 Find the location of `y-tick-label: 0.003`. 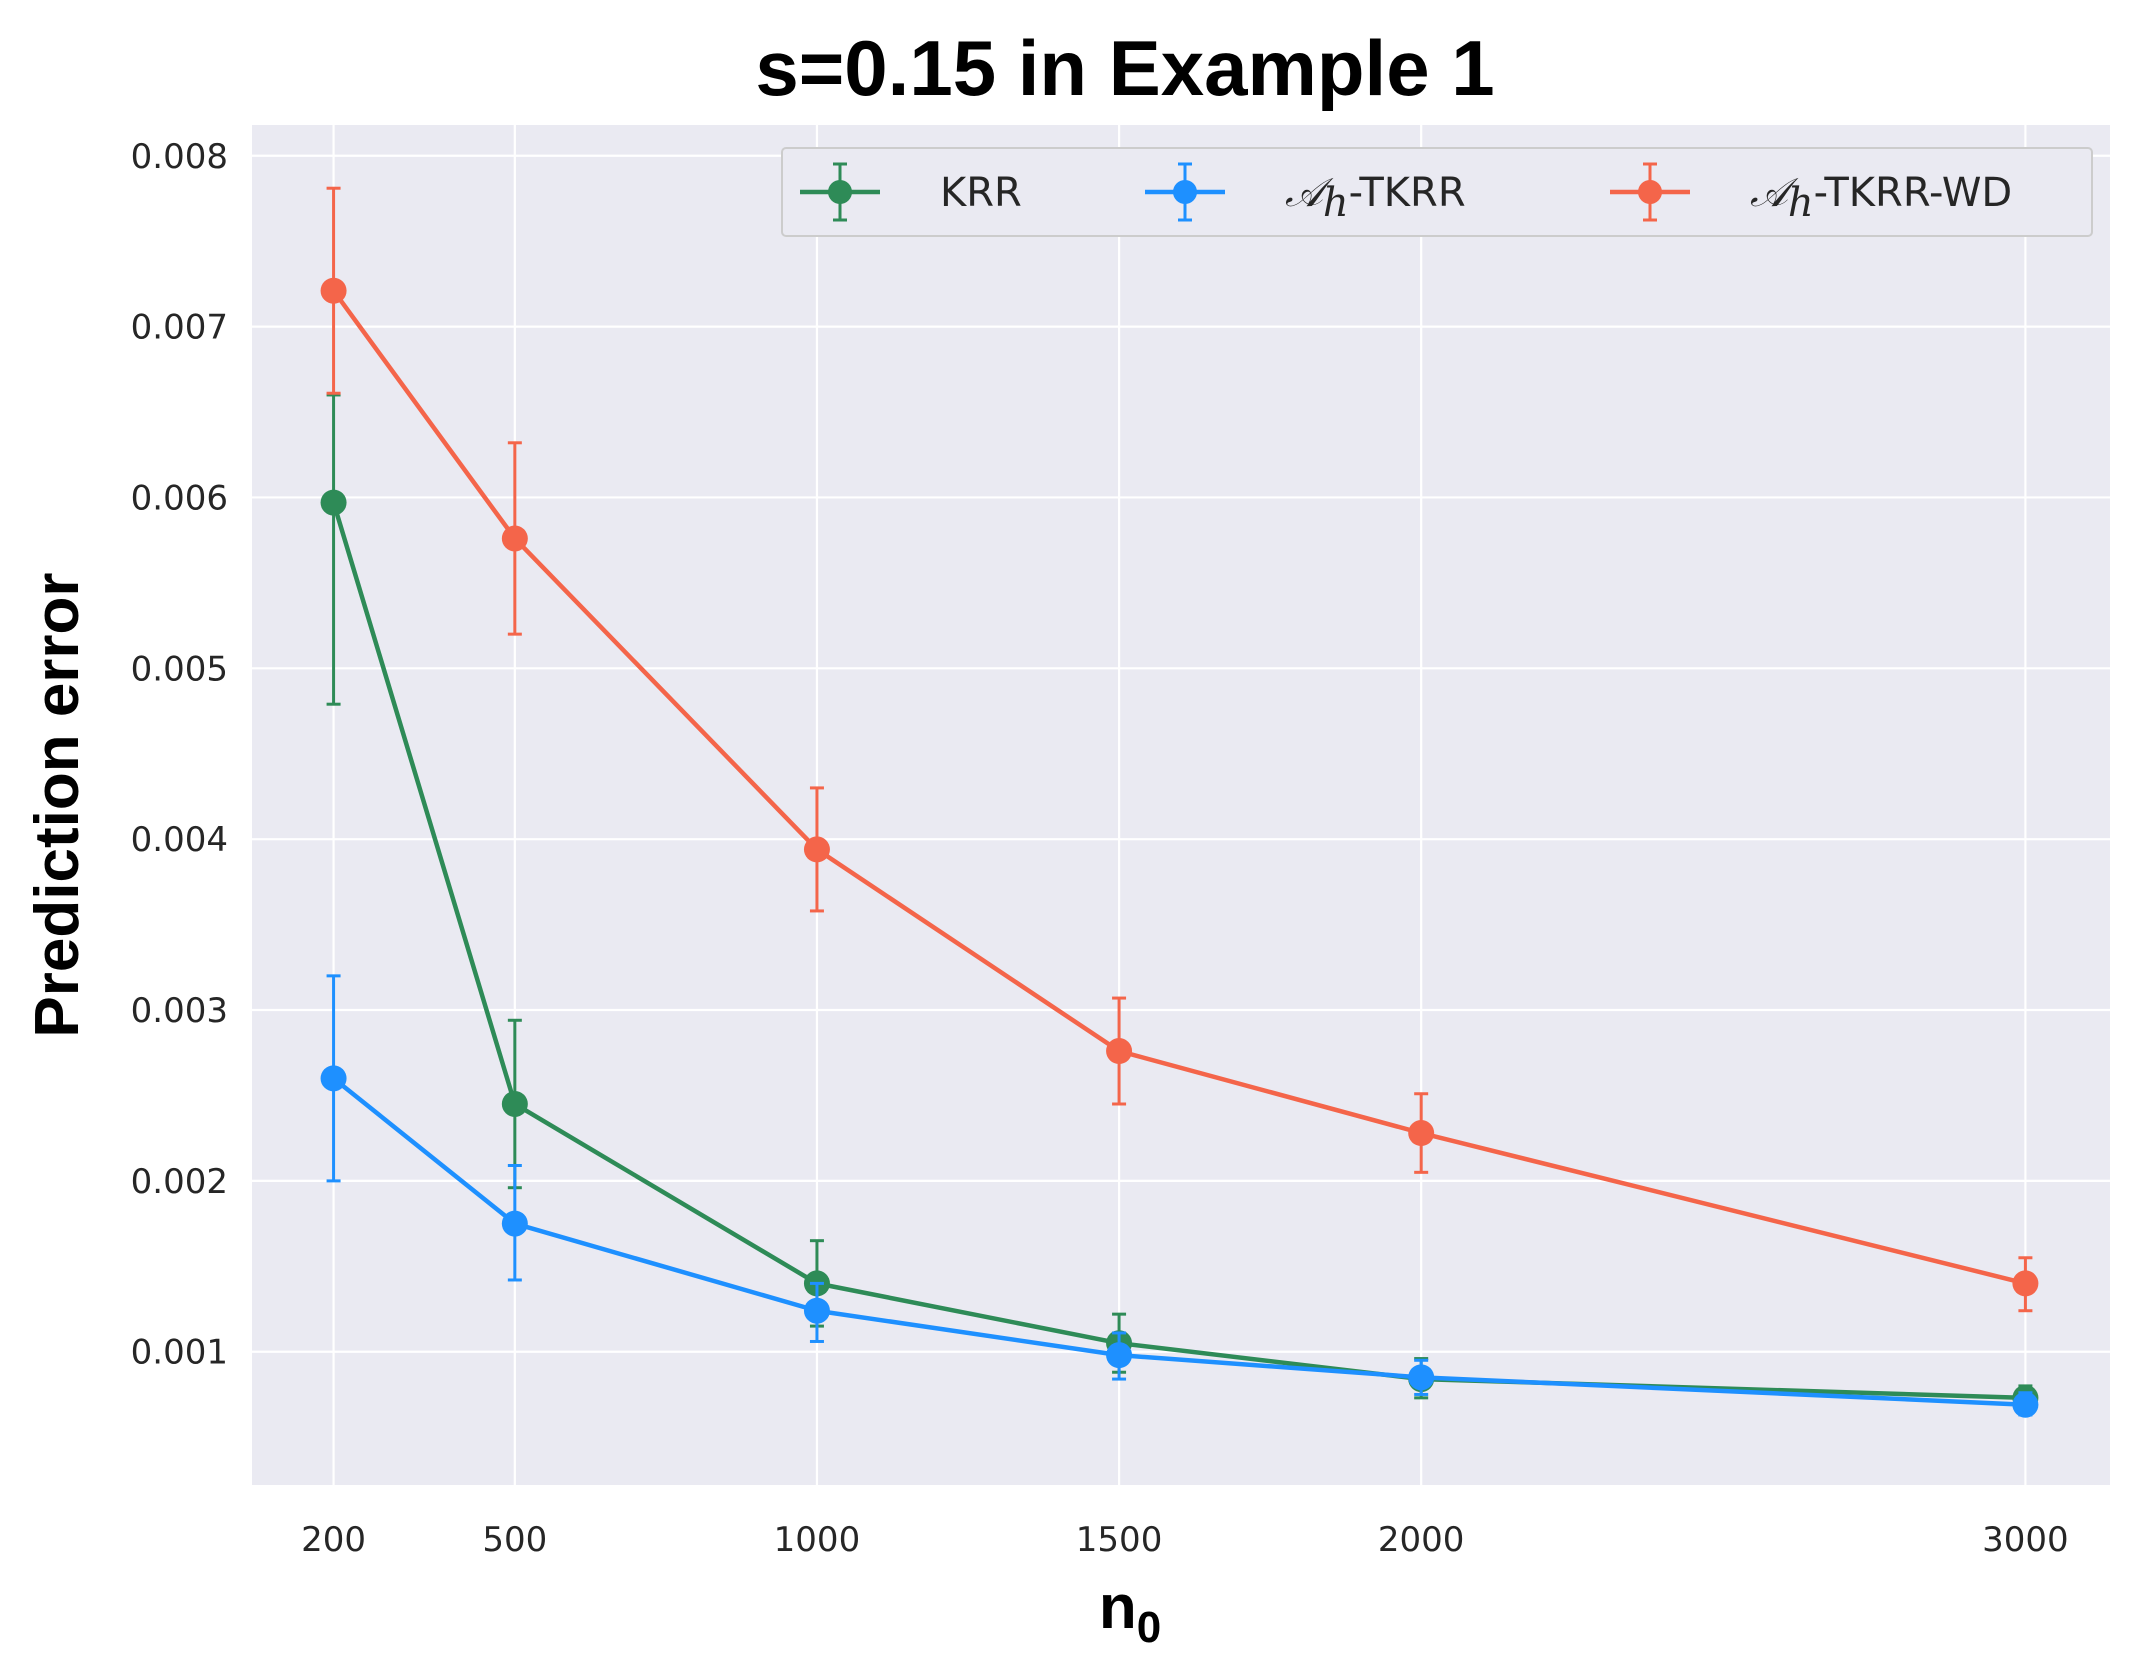

y-tick-label: 0.003 is located at coordinates (179, 1011).